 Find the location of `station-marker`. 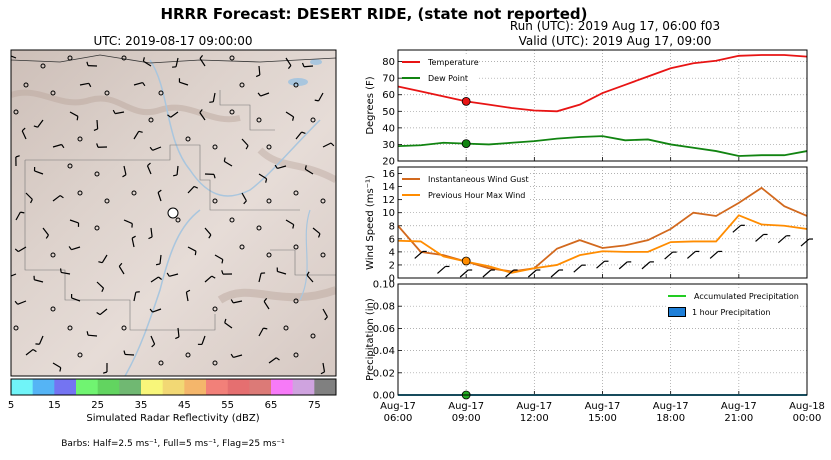

station-marker is located at coordinates (173, 213).